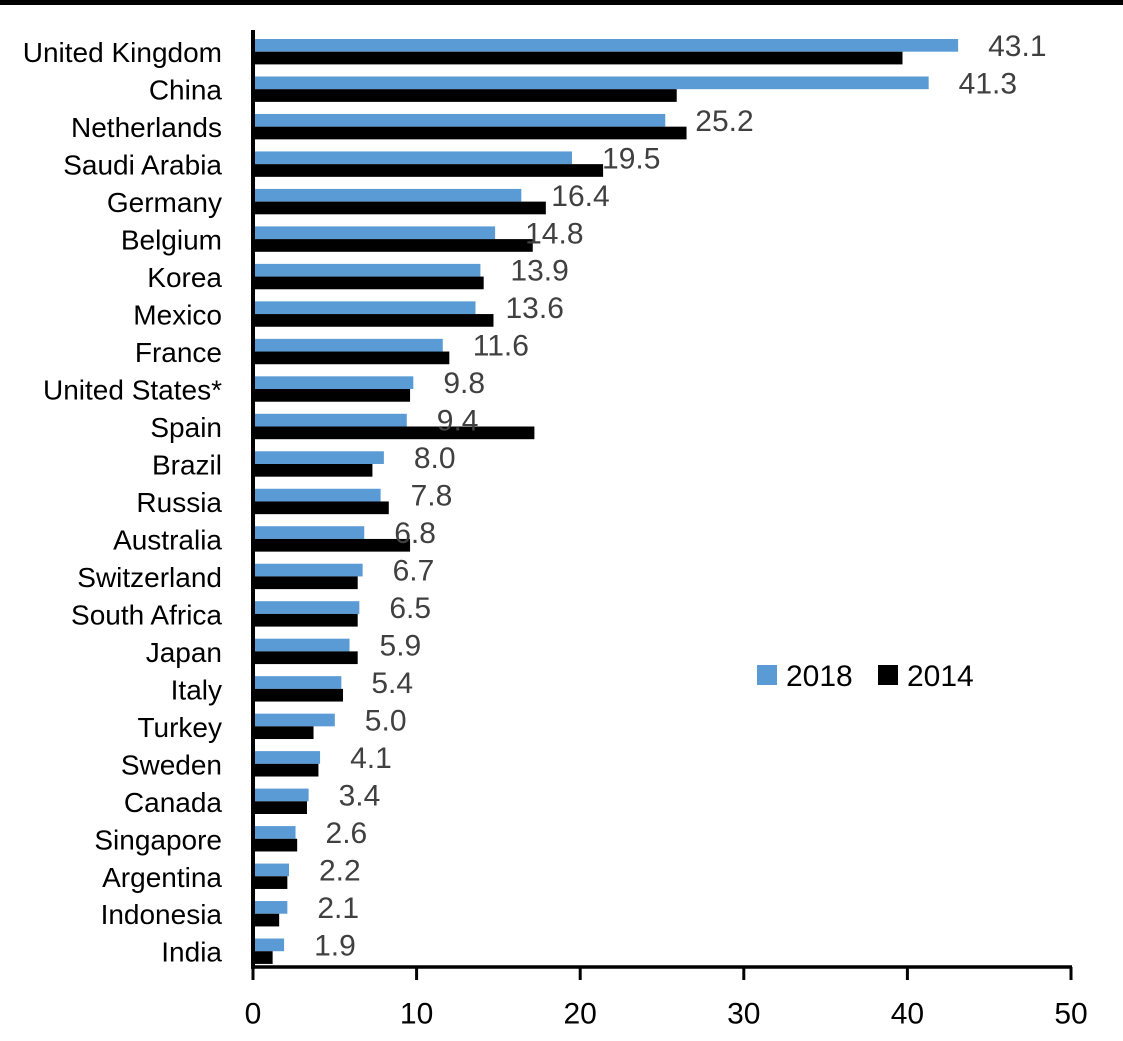 This screenshot has width=1123, height=1041. I want to click on bar-2018-korea, so click(367, 270).